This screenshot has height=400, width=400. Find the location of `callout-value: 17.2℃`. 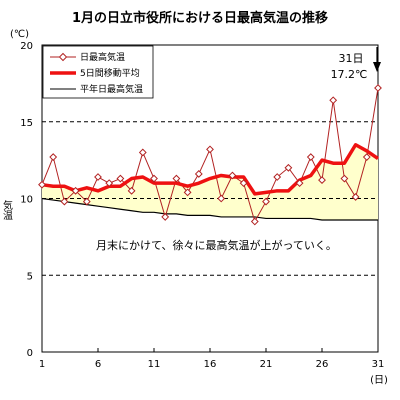

callout-value: 17.2℃ is located at coordinates (349, 74).